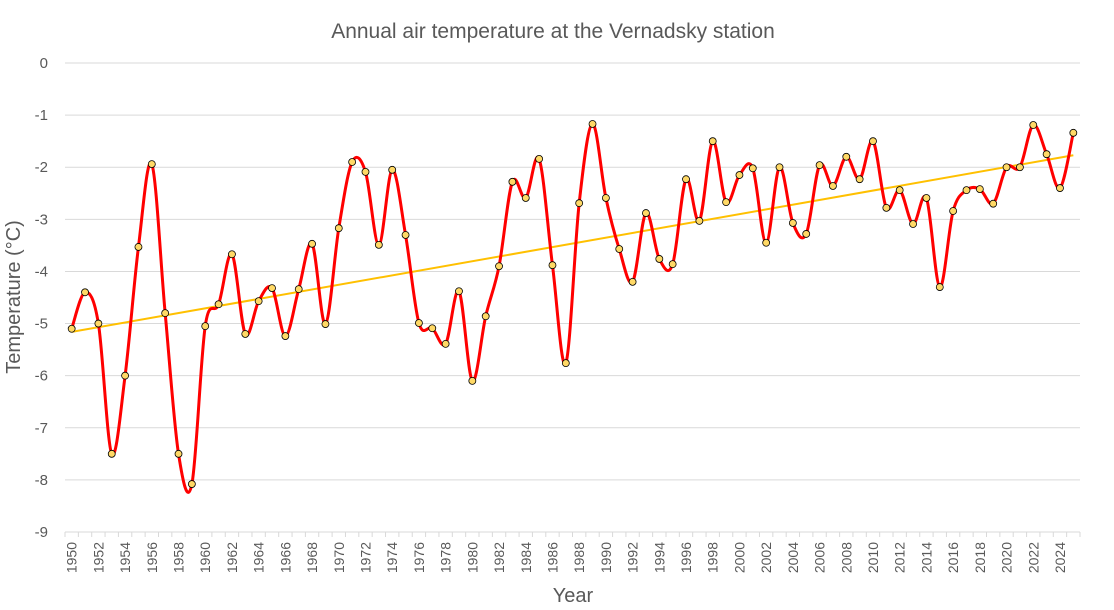 The width and height of the screenshot is (1114, 610). Describe the element at coordinates (592, 124) in the screenshot. I see `data-point-1989` at that location.